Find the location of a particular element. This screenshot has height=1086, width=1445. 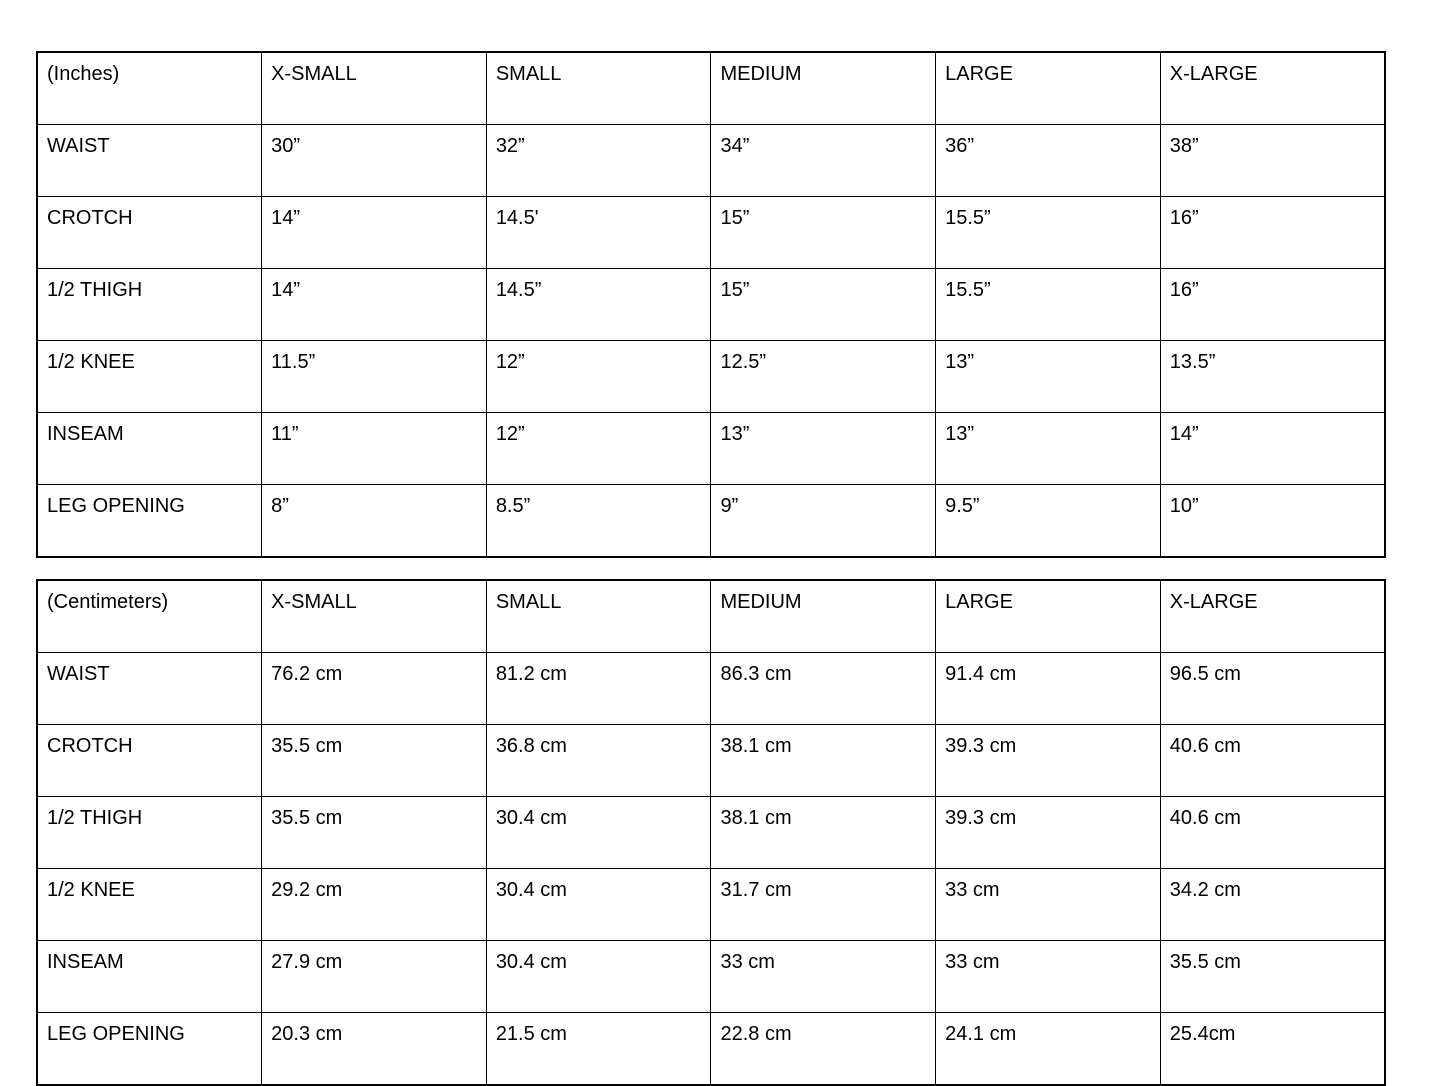

value-cell: 31.7 cm is located at coordinates (823, 904).